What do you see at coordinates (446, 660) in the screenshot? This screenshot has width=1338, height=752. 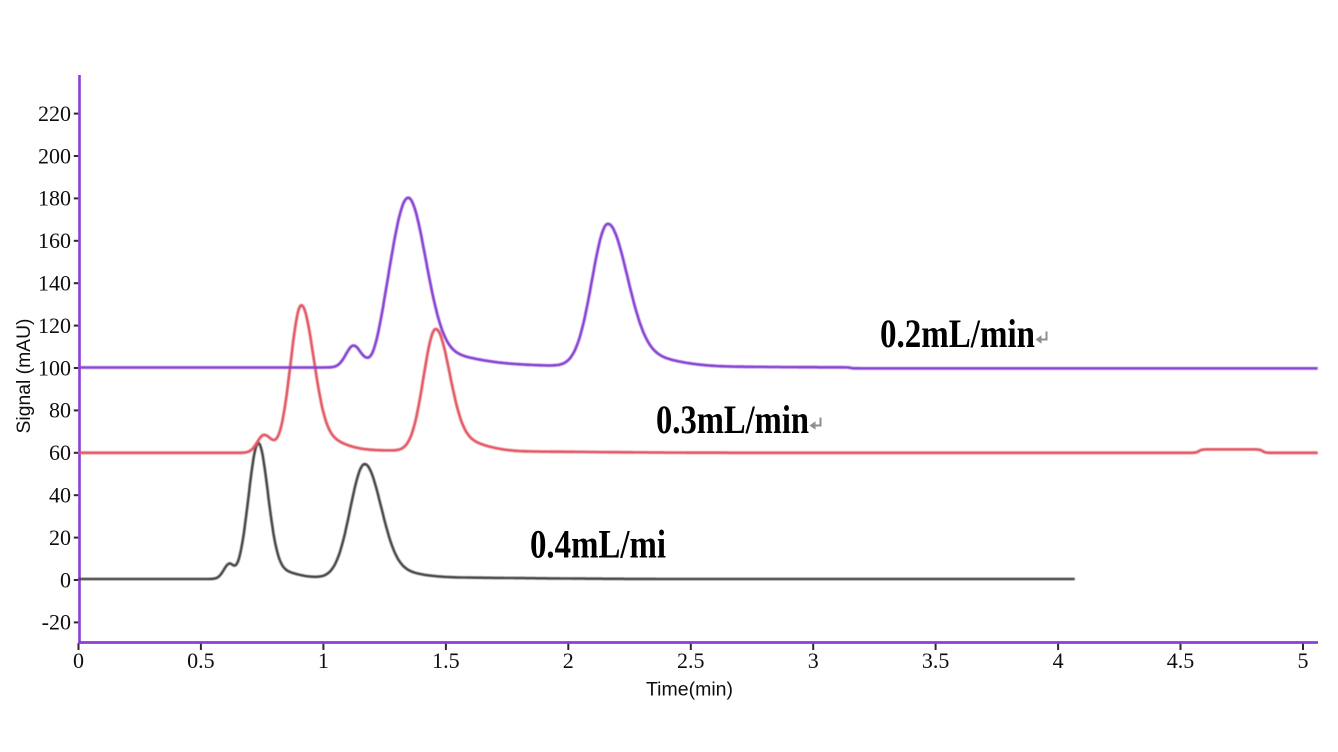 I see `svg-text: 1.5` at bounding box center [446, 660].